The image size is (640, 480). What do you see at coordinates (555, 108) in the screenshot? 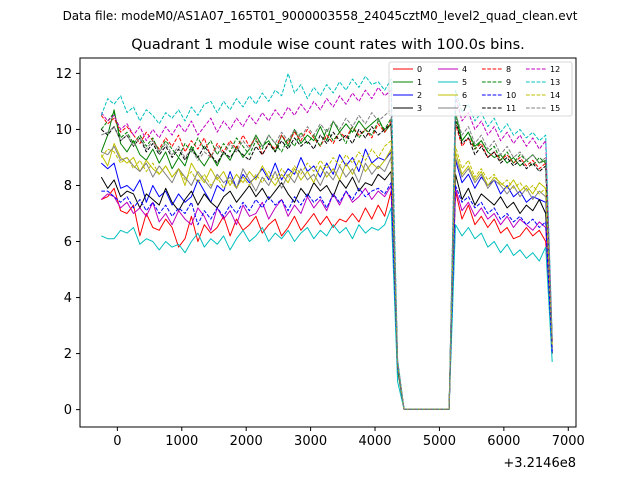
I see `legend-label-15: 15` at bounding box center [555, 108].